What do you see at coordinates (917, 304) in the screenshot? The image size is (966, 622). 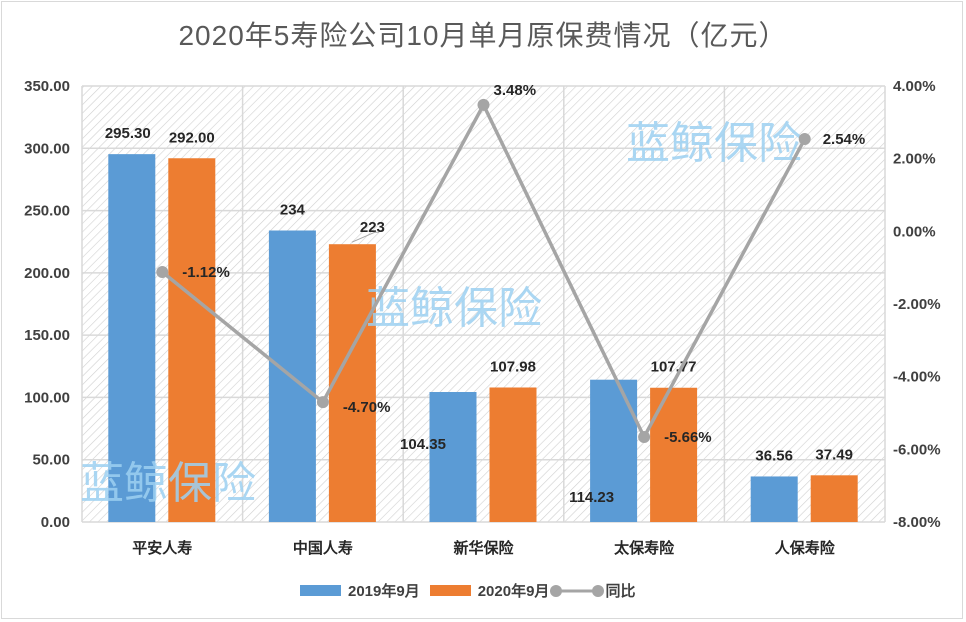 I see `right-tick-label: -2.00%` at bounding box center [917, 304].